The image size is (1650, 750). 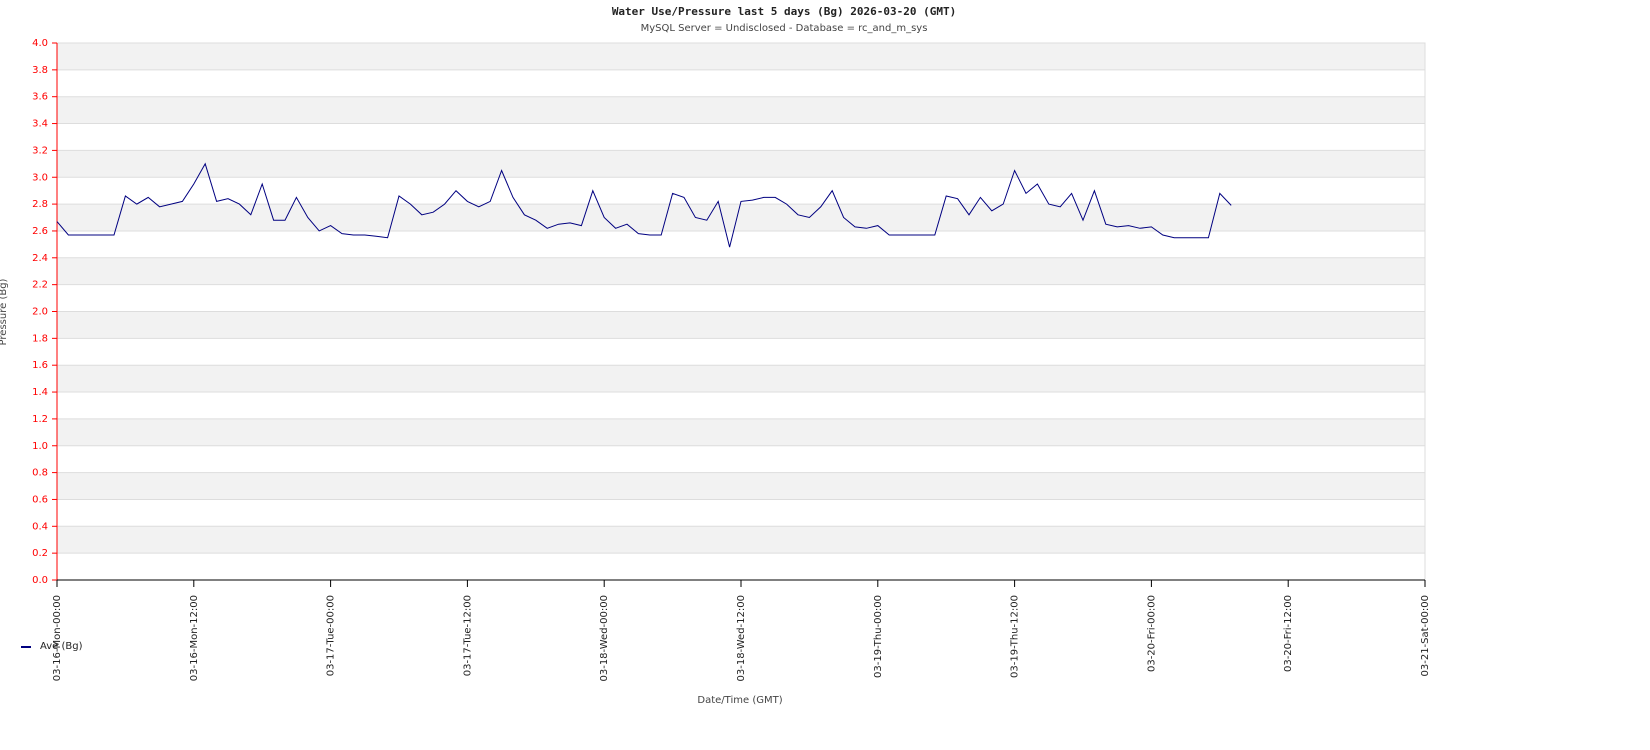 What do you see at coordinates (739, 700) in the screenshot?
I see `x-axis-label: Date/Time (GMT)` at bounding box center [739, 700].